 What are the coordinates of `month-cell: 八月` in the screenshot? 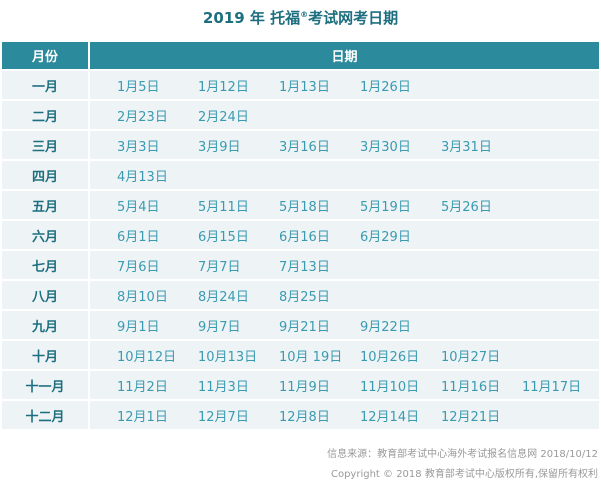 It's located at (46, 295).